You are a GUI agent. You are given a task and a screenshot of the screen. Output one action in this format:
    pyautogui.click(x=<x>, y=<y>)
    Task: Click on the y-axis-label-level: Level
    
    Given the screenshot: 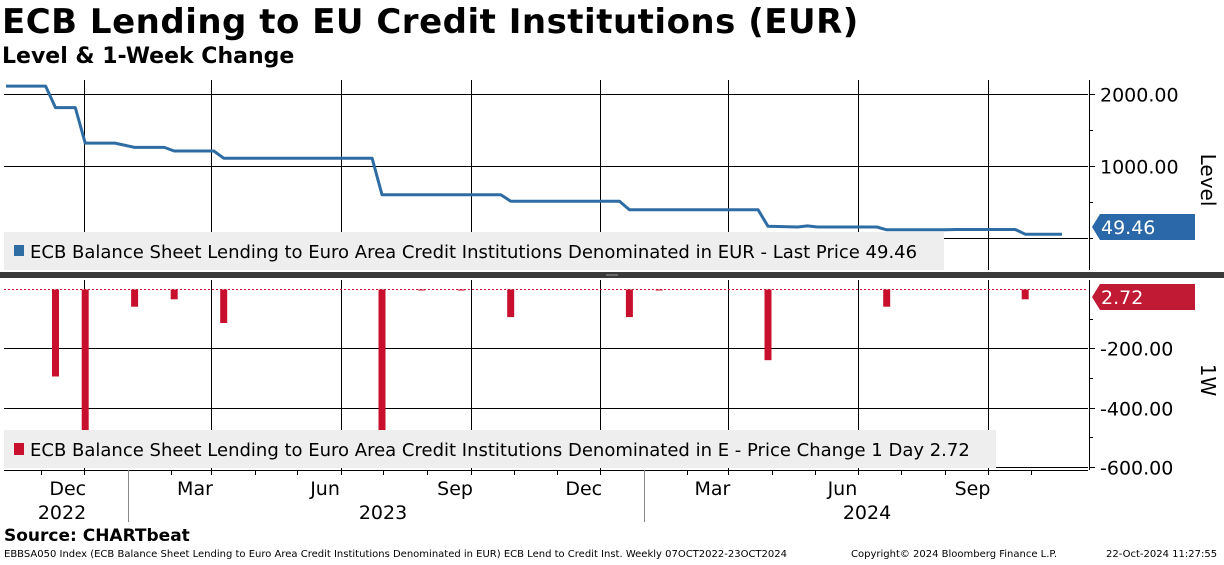 What is the action you would take?
    pyautogui.click(x=1208, y=180)
    